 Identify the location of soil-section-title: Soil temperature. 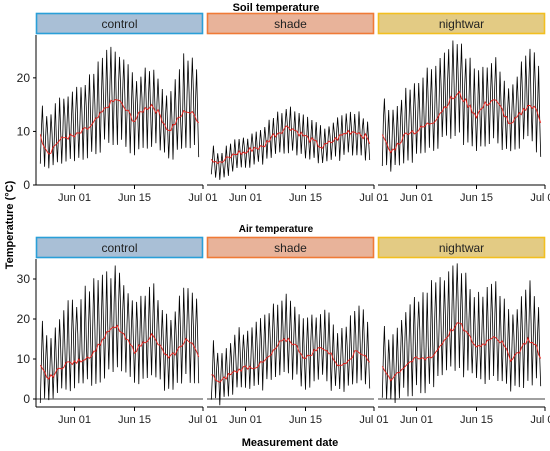
(276, 8).